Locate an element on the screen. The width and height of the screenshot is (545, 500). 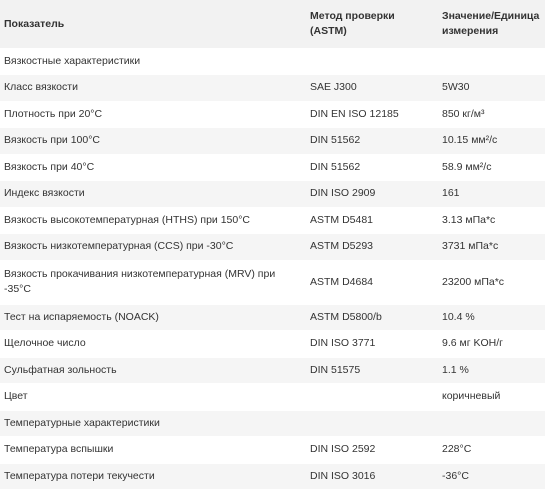
section-row: Температурные характеристики is located at coordinates (272, 423).